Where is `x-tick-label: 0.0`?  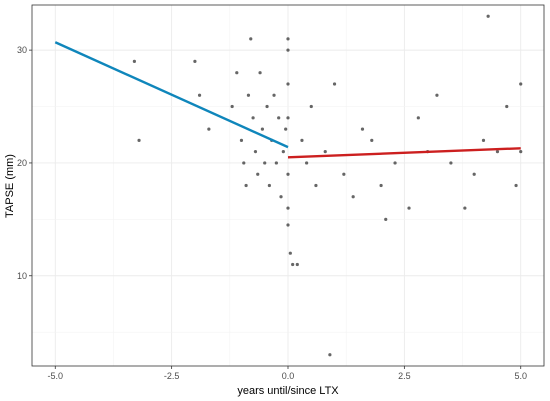 x-tick-label: 0.0 is located at coordinates (288, 376).